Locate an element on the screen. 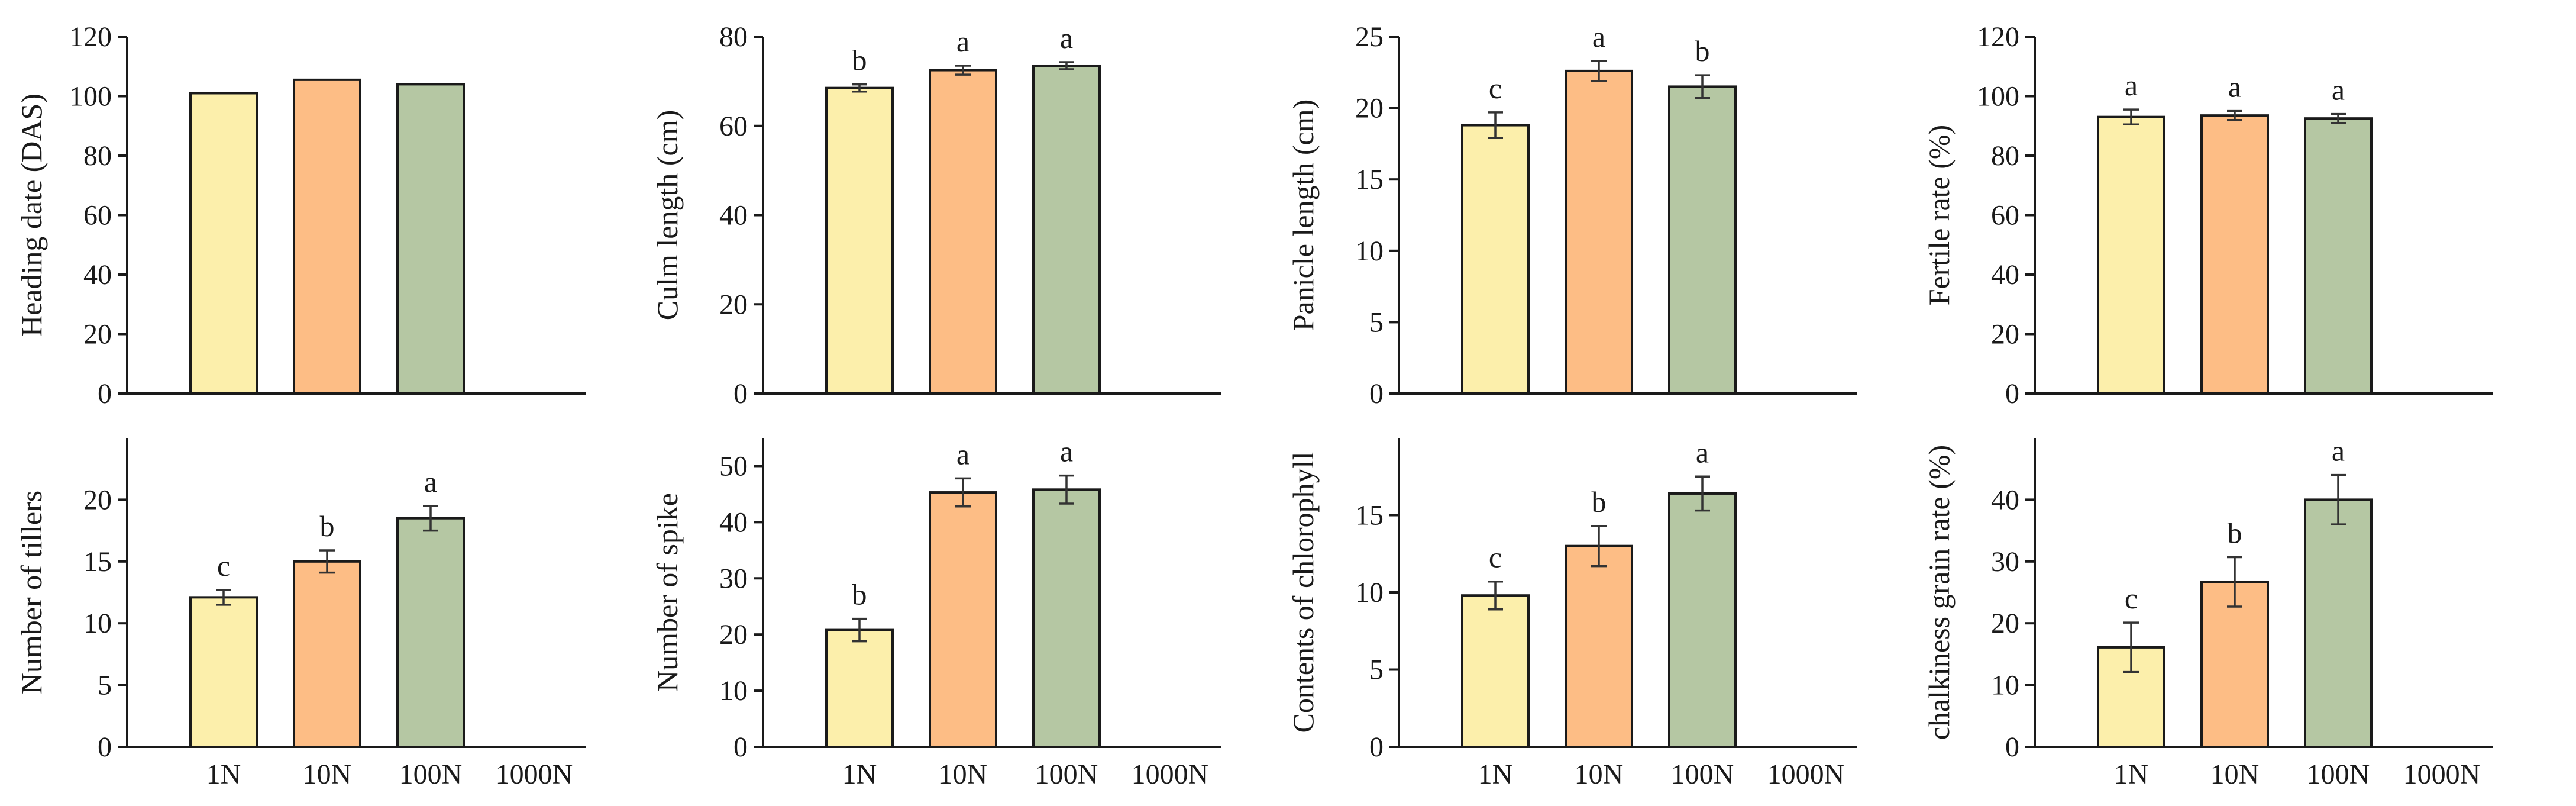  chart-panel-top-3: 0 5 10 15 20 25 Panicle length (cm) c a b is located at coordinates (1572, 215).